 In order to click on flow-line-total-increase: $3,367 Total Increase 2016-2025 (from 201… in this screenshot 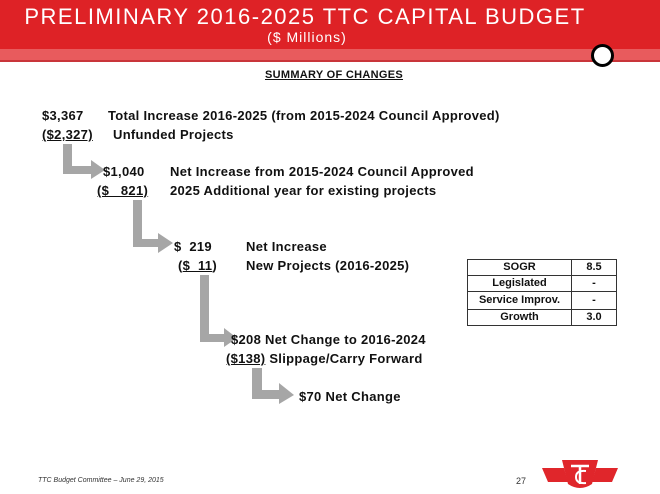, I will do `click(271, 115)`.